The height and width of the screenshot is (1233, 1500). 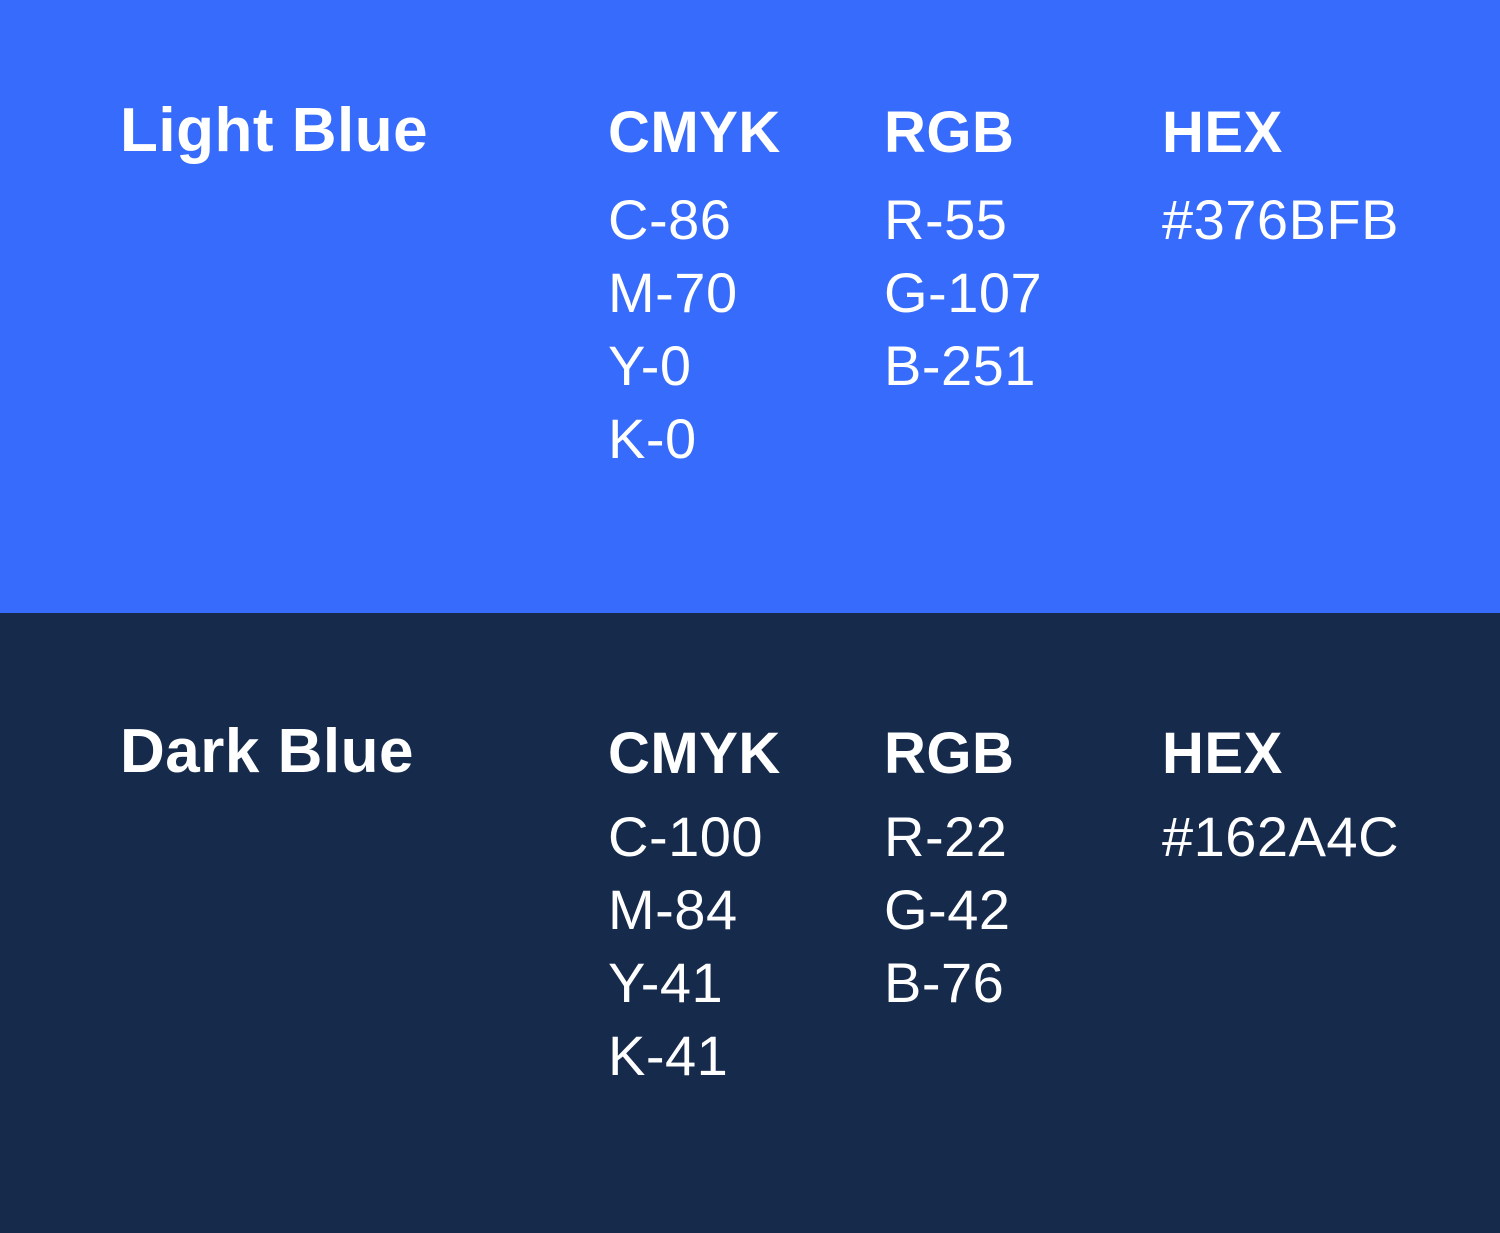 I want to click on hex-values: #376BFB, so click(x=1280, y=219).